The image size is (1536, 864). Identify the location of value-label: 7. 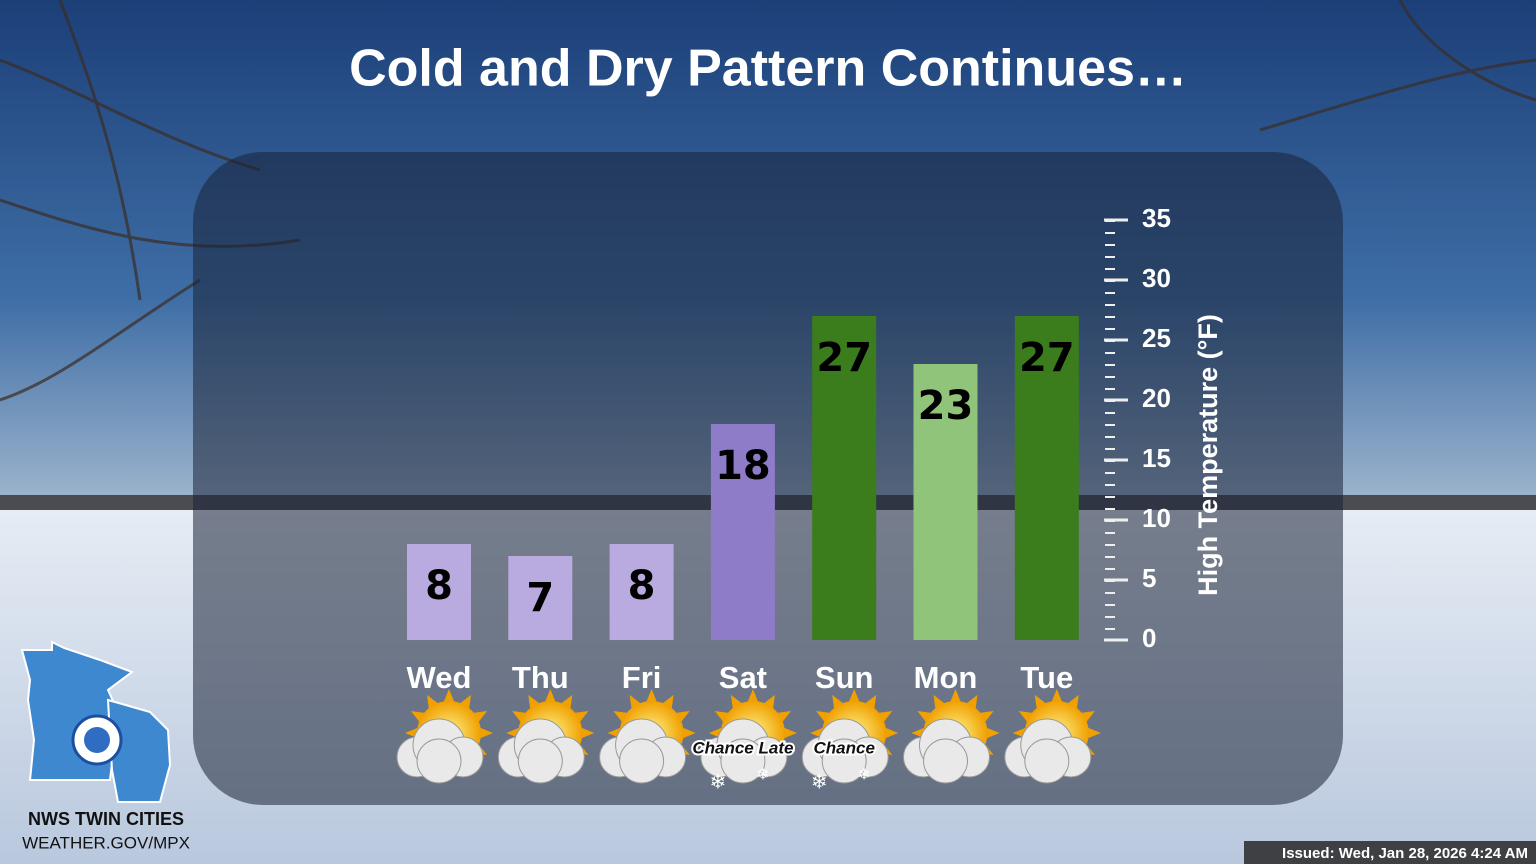
(540, 598).